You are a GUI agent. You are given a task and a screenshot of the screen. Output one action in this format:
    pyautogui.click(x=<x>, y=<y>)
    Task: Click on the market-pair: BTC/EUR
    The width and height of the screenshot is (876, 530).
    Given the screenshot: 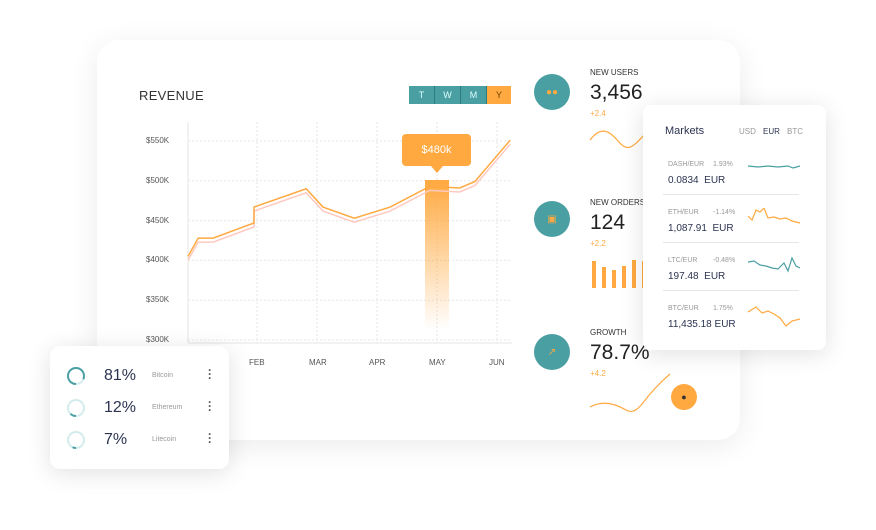 What is the action you would take?
    pyautogui.click(x=683, y=308)
    